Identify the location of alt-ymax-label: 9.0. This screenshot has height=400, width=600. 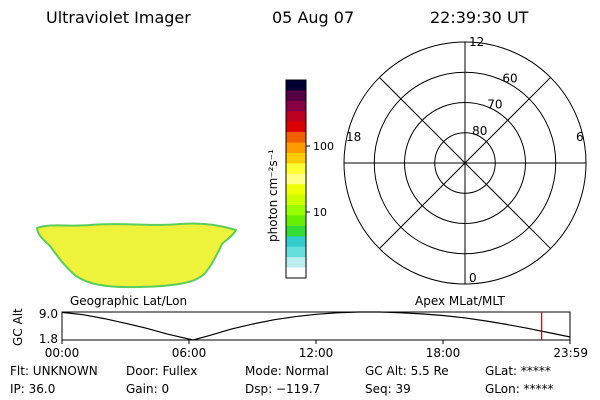
(48, 314).